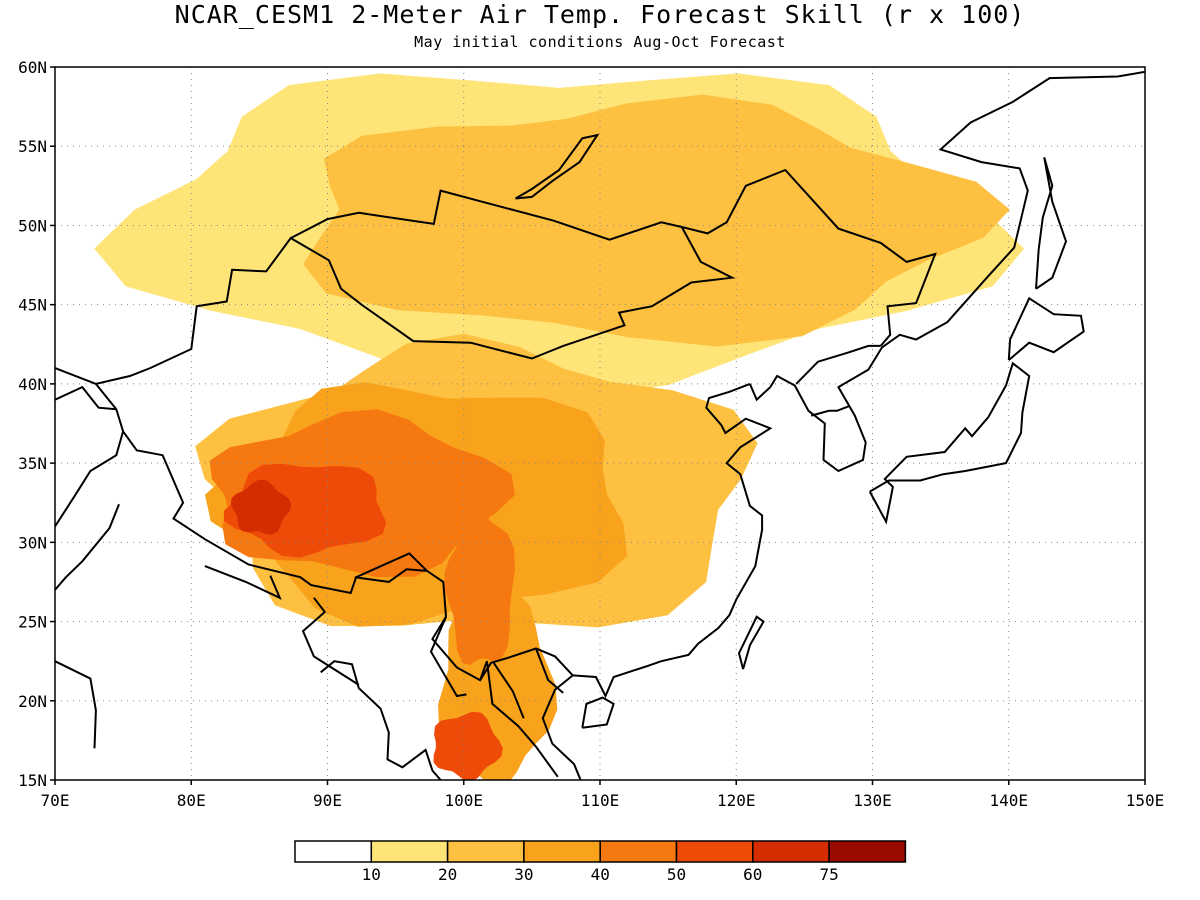  What do you see at coordinates (55, 800) in the screenshot?
I see `lon-tick-label: 70E` at bounding box center [55, 800].